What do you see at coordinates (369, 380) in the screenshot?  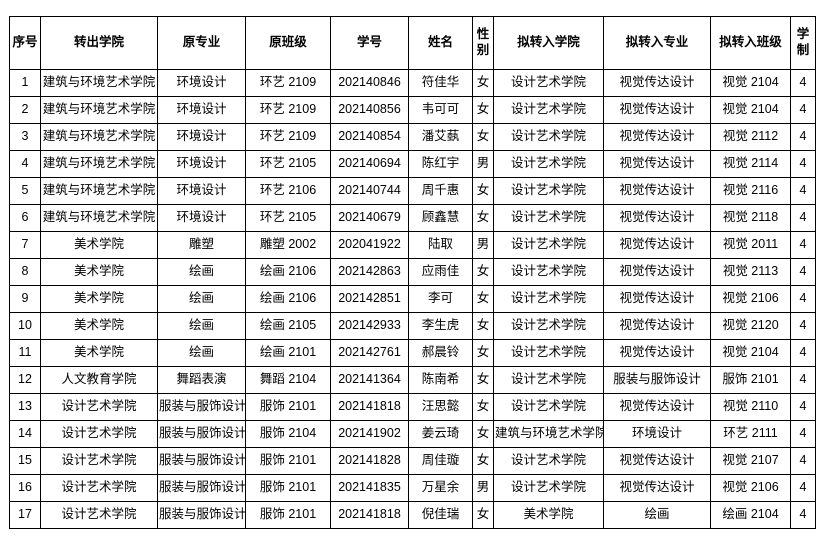 I see `cell-r12-c4: 202141364` at bounding box center [369, 380].